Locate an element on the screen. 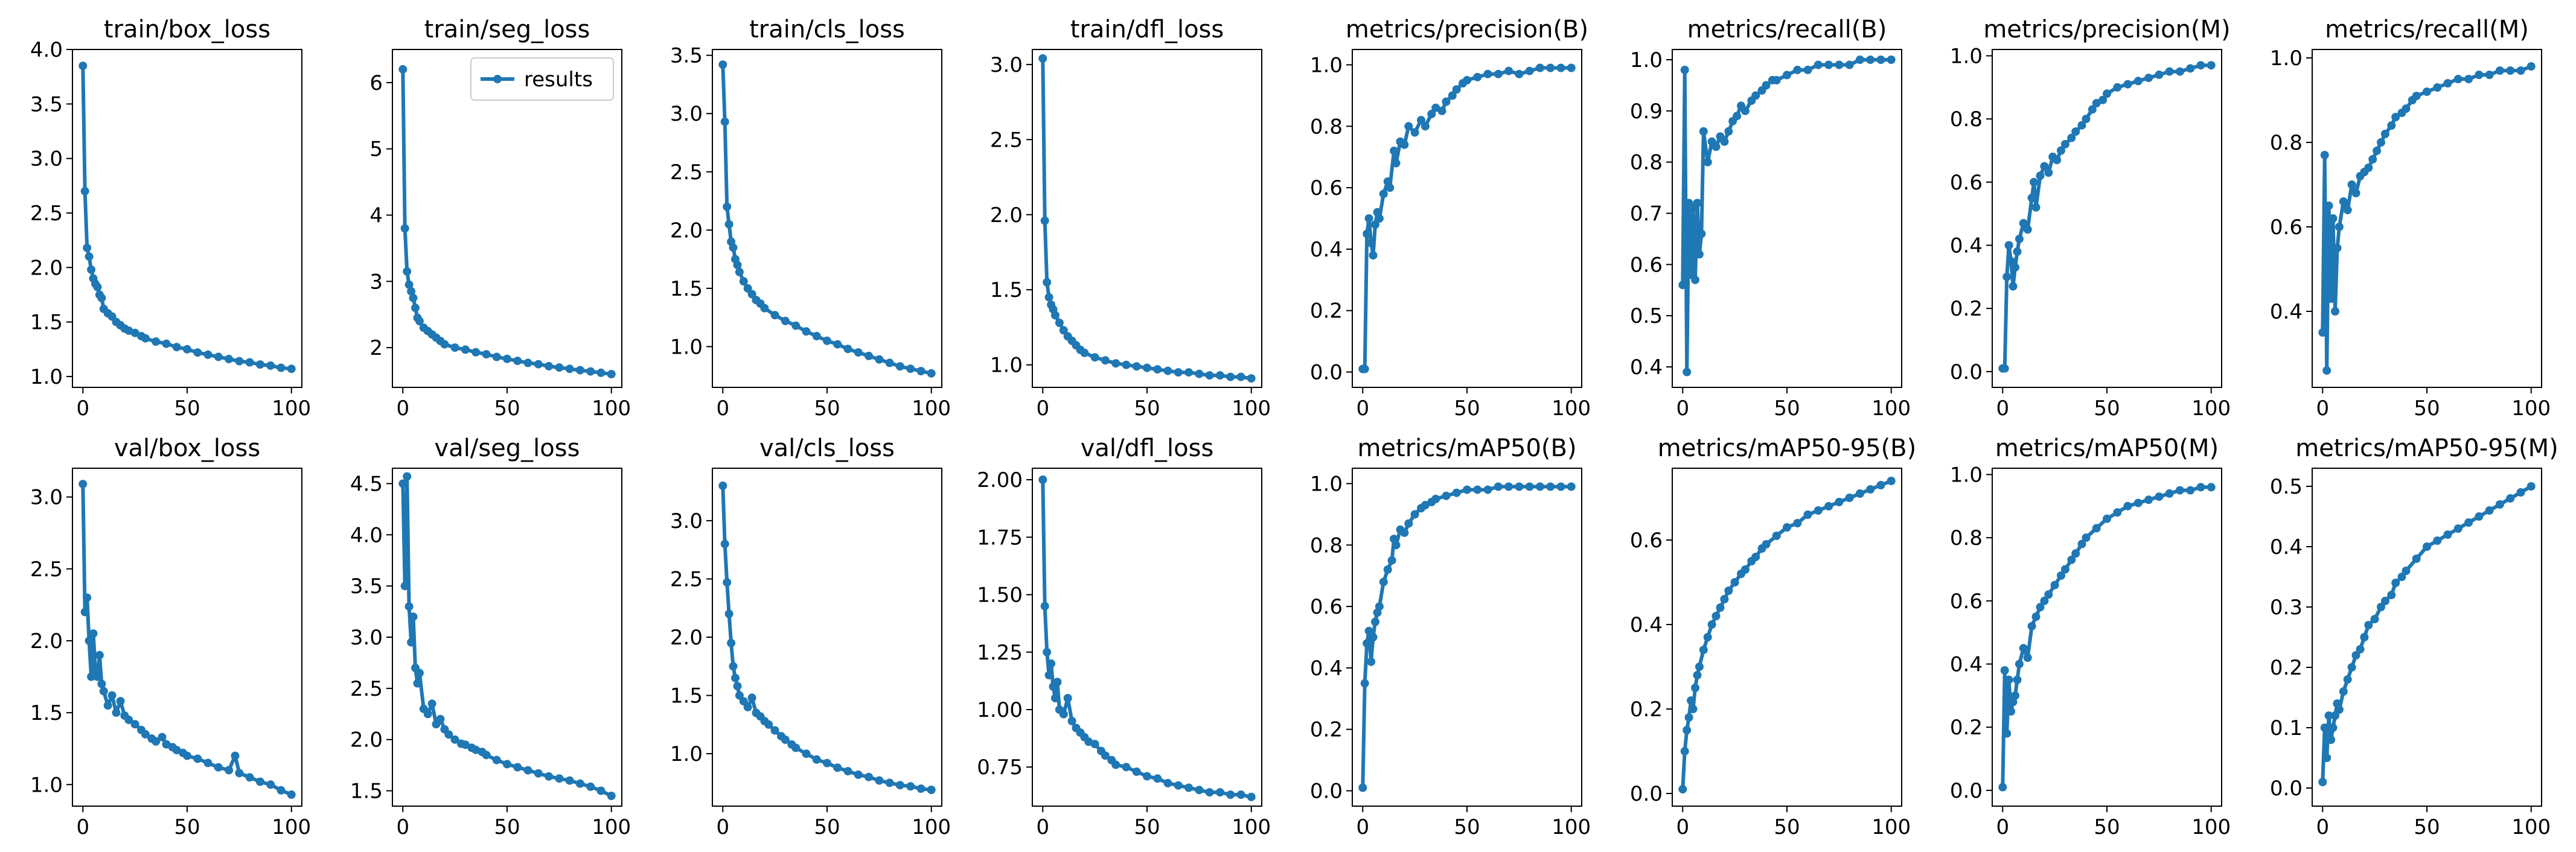 This screenshot has width=2576, height=852. legend: results is located at coordinates (542, 79).